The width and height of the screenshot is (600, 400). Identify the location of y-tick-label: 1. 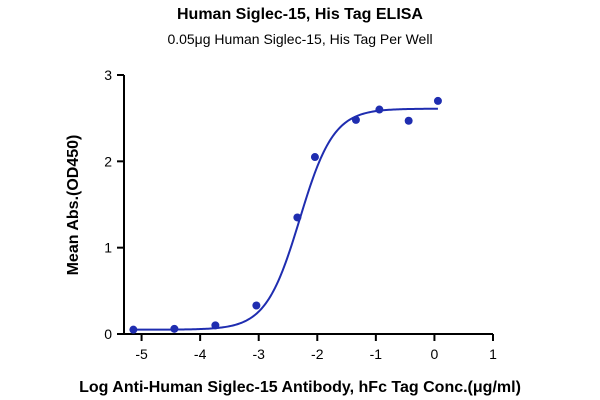
(108, 248).